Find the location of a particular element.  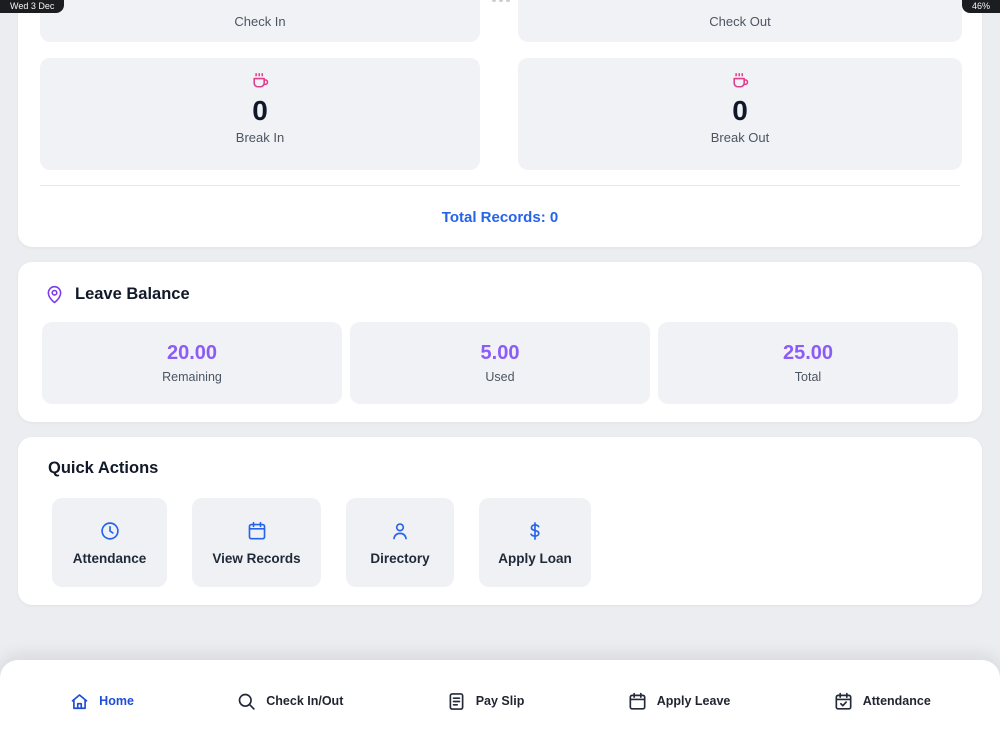

clock-icon is located at coordinates (110, 531).